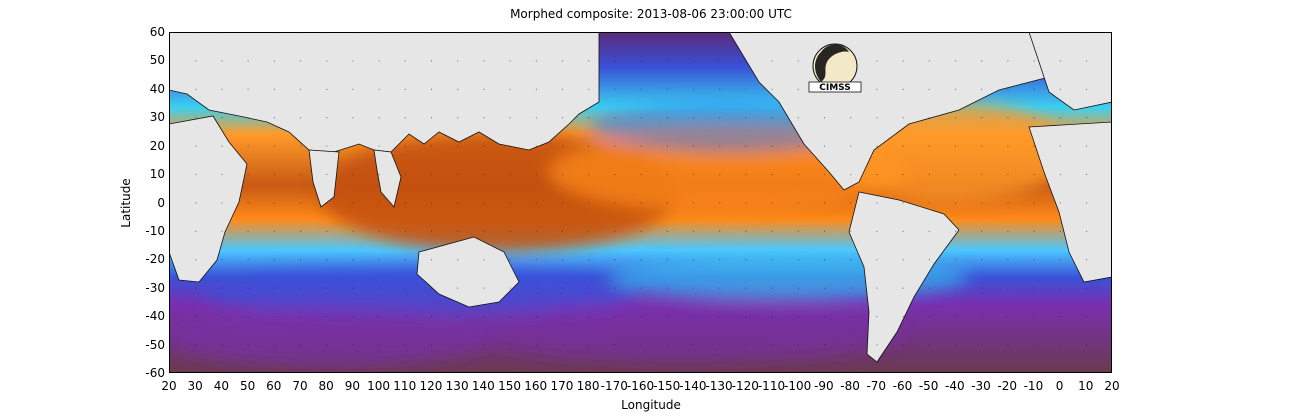 This screenshot has width=1302, height=419. Describe the element at coordinates (457, 386) in the screenshot. I see `x-tick-label: 130` at that location.